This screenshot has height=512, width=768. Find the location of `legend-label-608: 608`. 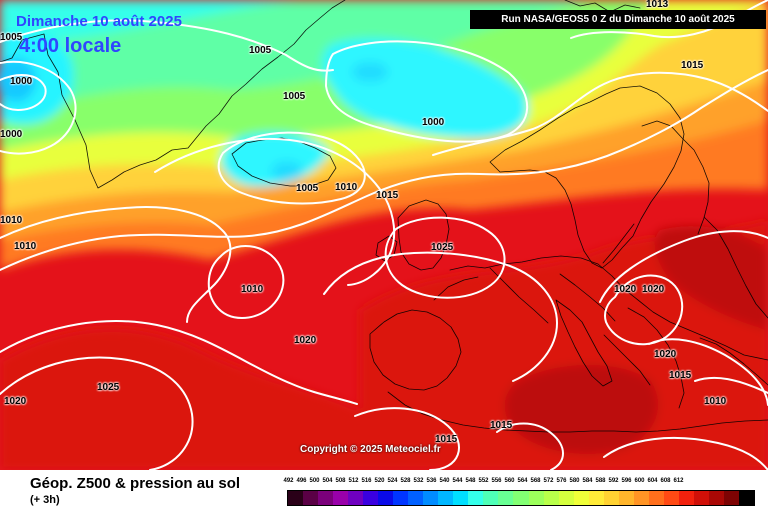

legend-label-608: 608 is located at coordinates (665, 481).